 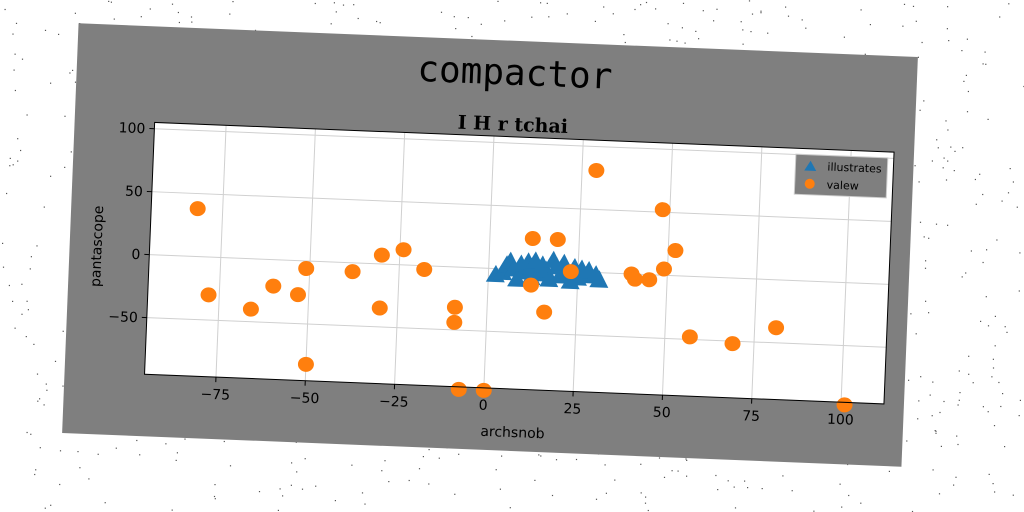 What do you see at coordinates (524, 143) in the screenshot?
I see `y-grid-line` at bounding box center [524, 143].